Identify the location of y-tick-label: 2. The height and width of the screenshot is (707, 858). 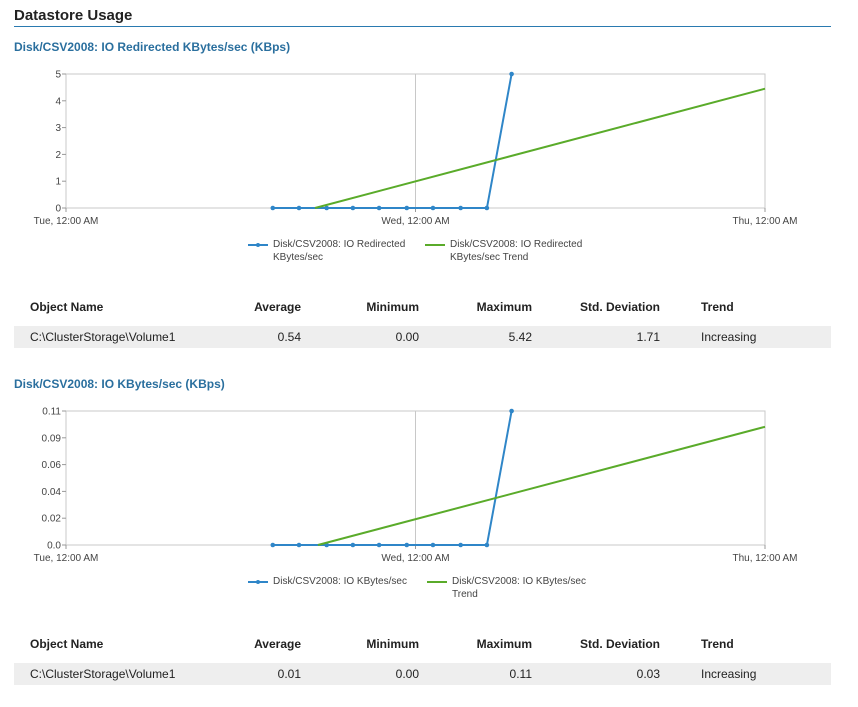
(58, 155).